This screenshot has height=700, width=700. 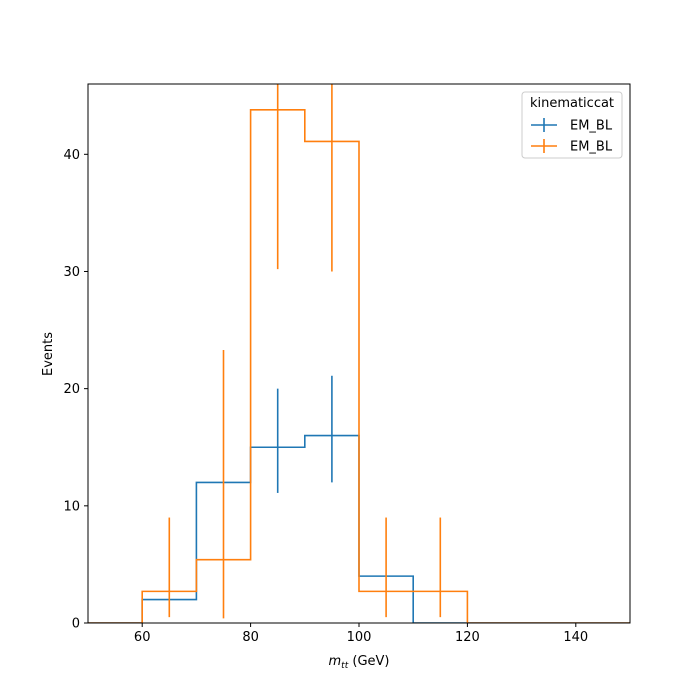 What do you see at coordinates (345, 666) in the screenshot?
I see `x-axis-label-subscript: tt` at bounding box center [345, 666].